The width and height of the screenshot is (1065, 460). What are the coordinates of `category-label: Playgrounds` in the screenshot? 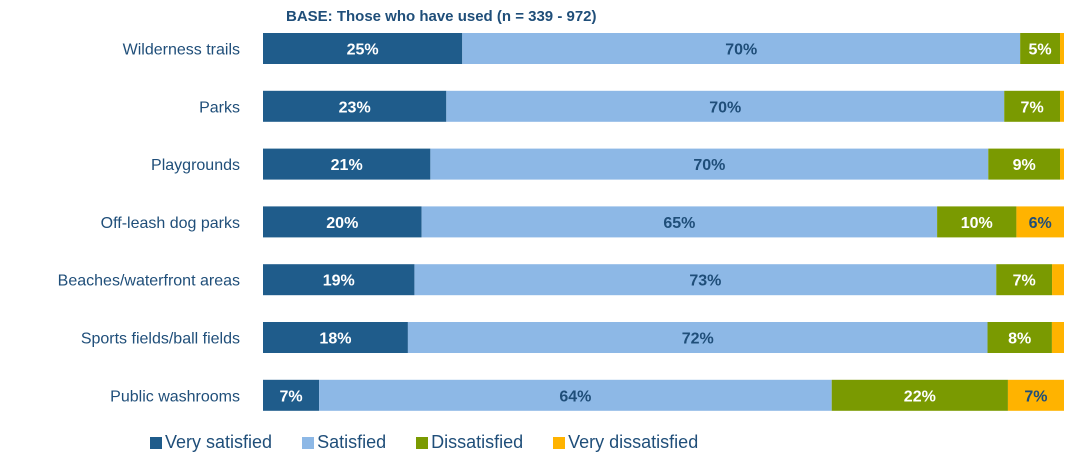 It's located at (195, 165).